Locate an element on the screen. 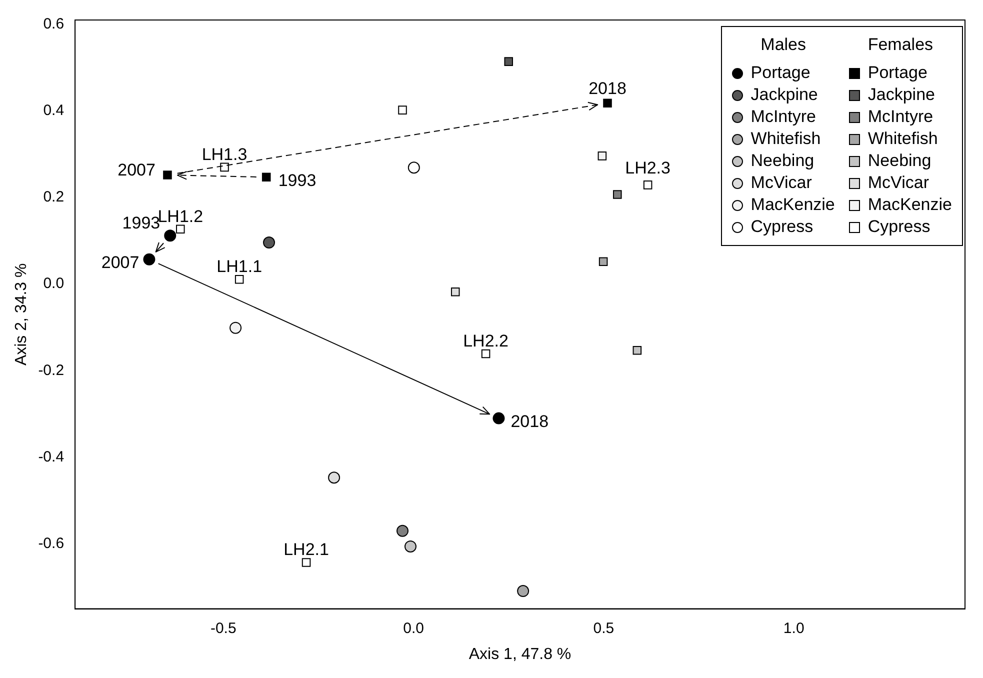 The image size is (983, 678). x-tick-label: 0.0 is located at coordinates (413, 628).